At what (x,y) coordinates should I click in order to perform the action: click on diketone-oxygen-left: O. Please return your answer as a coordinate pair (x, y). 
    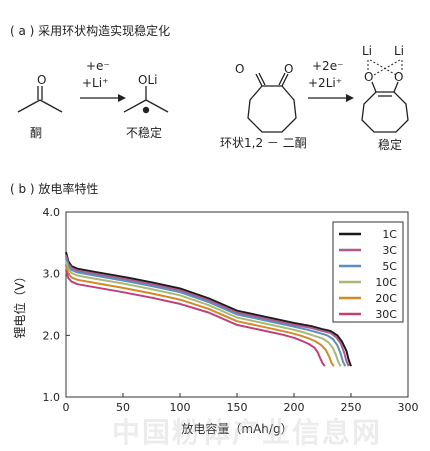
    Looking at the image, I should click on (240, 69).